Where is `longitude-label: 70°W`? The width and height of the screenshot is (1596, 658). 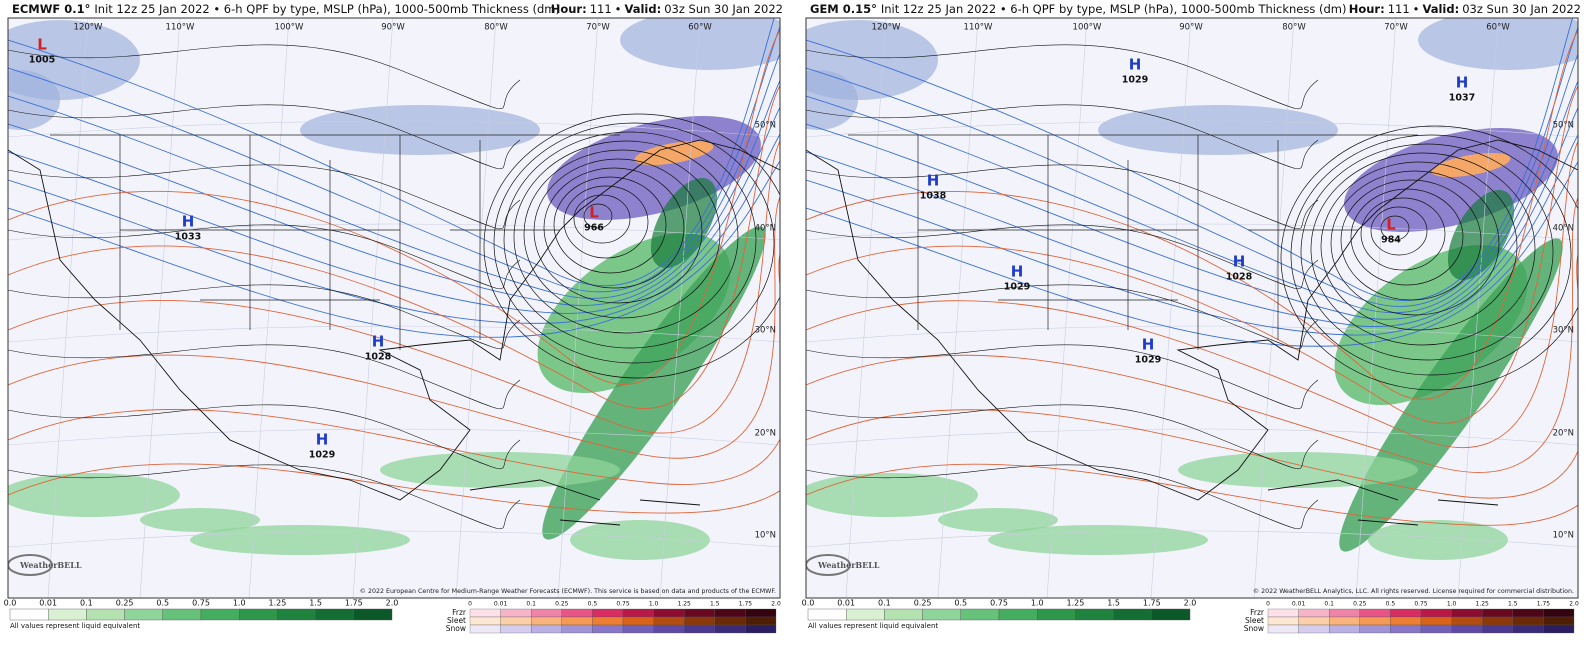 longitude-label: 70°W is located at coordinates (598, 28).